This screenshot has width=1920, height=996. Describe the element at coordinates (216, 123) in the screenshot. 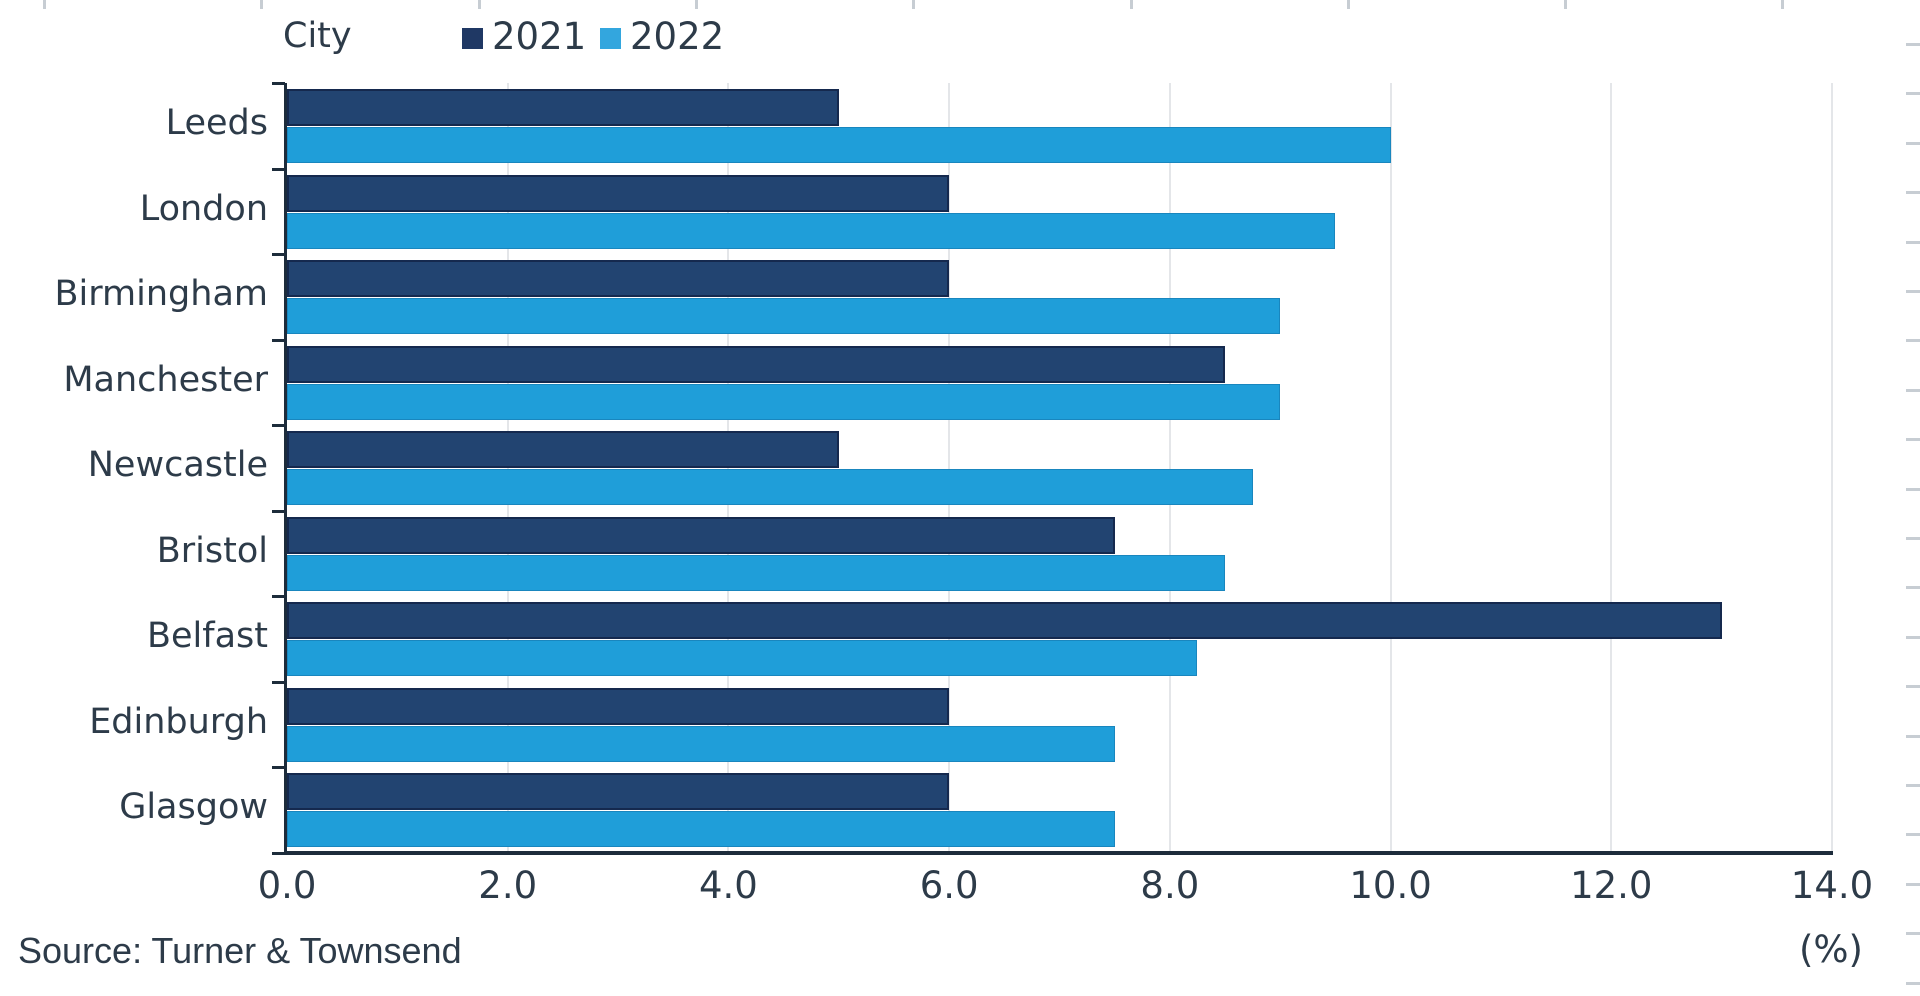

I see `category-label-leeds: Leeds` at that location.